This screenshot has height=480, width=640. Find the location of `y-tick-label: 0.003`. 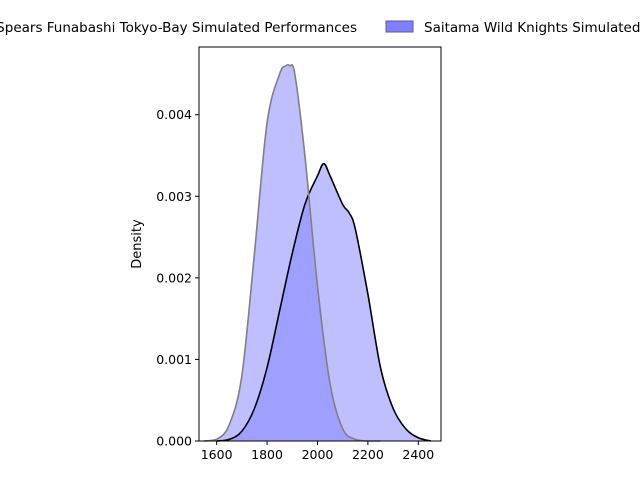

y-tick-label: 0.003 is located at coordinates (174, 196).